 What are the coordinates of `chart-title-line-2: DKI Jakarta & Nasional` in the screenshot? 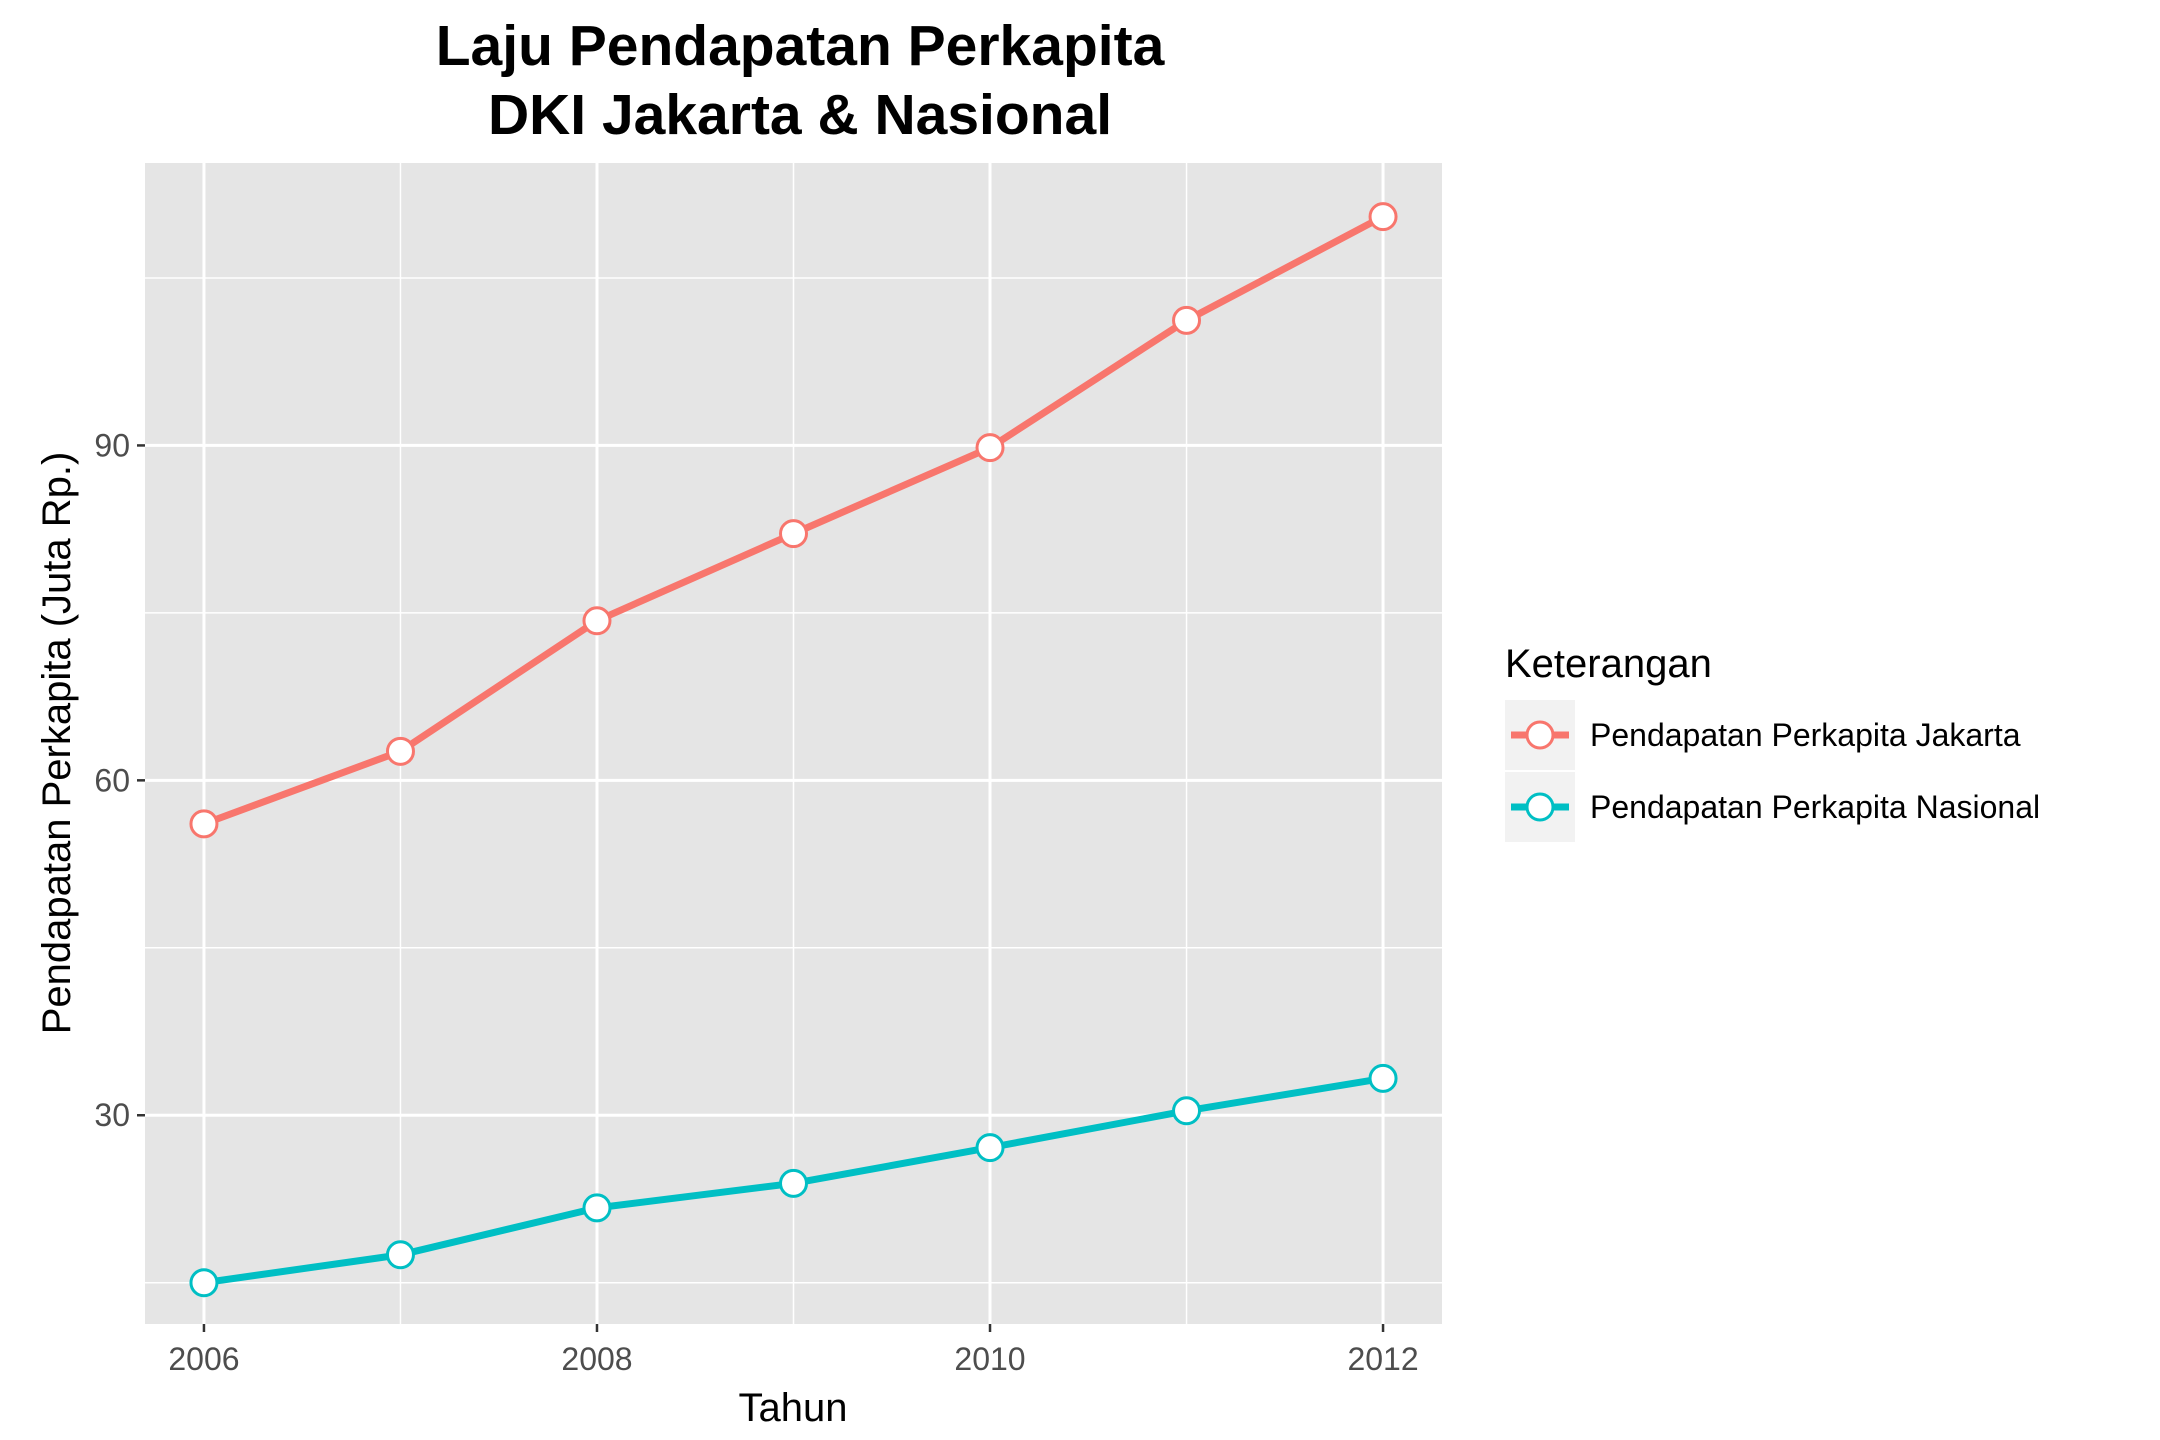 It's located at (800, 115).